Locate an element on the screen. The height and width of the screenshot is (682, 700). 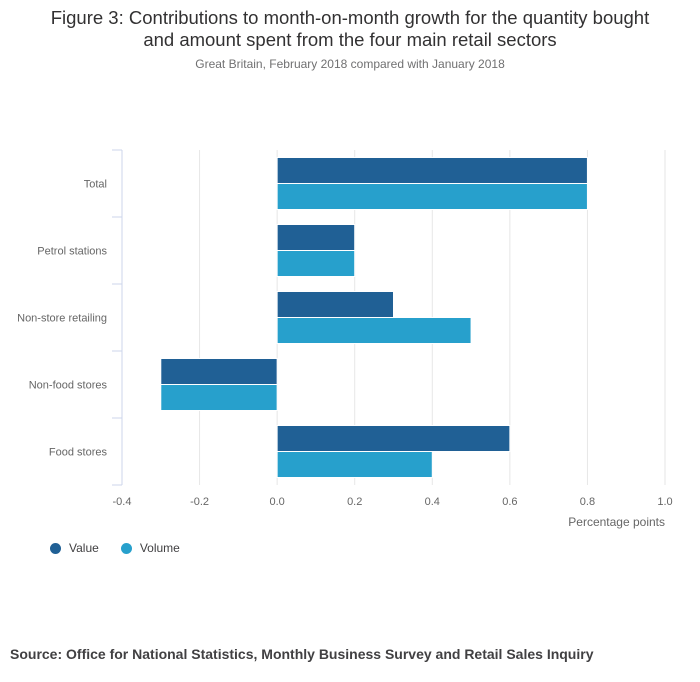
legend: Value Volume is located at coordinates (115, 548).